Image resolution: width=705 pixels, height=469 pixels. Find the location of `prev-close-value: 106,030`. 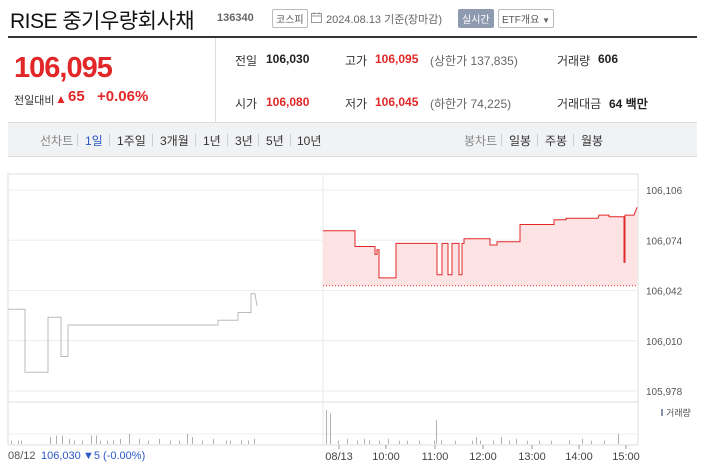

prev-close-value: 106,030 is located at coordinates (288, 59).